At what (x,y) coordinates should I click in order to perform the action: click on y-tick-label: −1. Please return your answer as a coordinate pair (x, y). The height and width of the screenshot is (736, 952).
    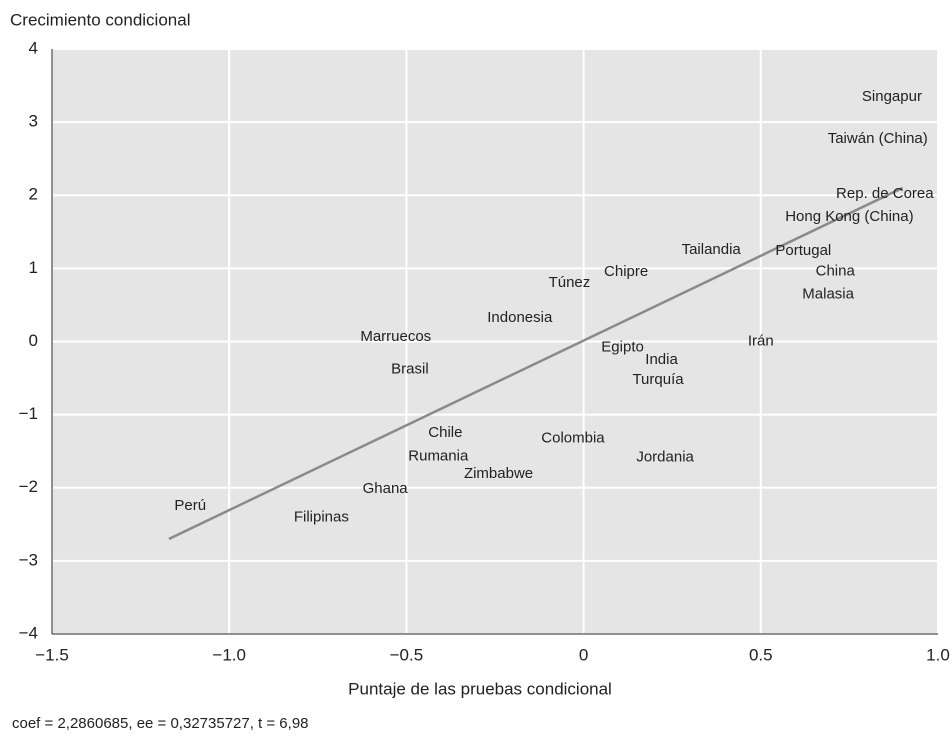
    Looking at the image, I should click on (28, 413).